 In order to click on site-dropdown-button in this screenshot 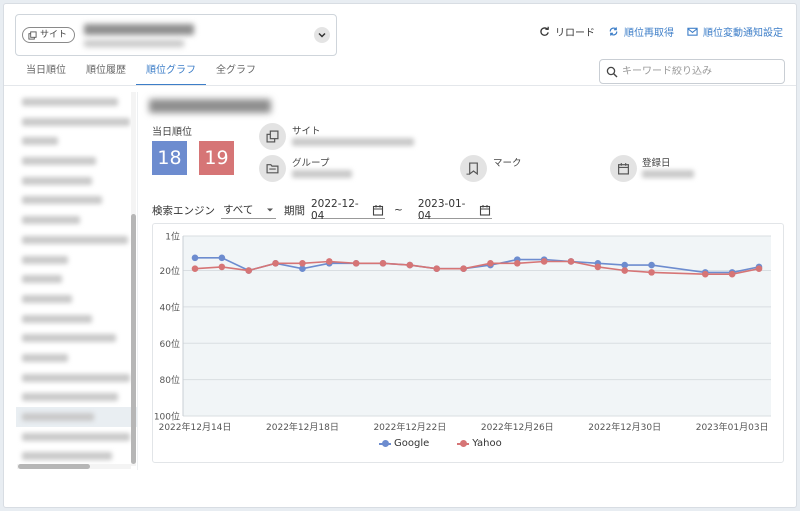, I will do `click(322, 35)`.